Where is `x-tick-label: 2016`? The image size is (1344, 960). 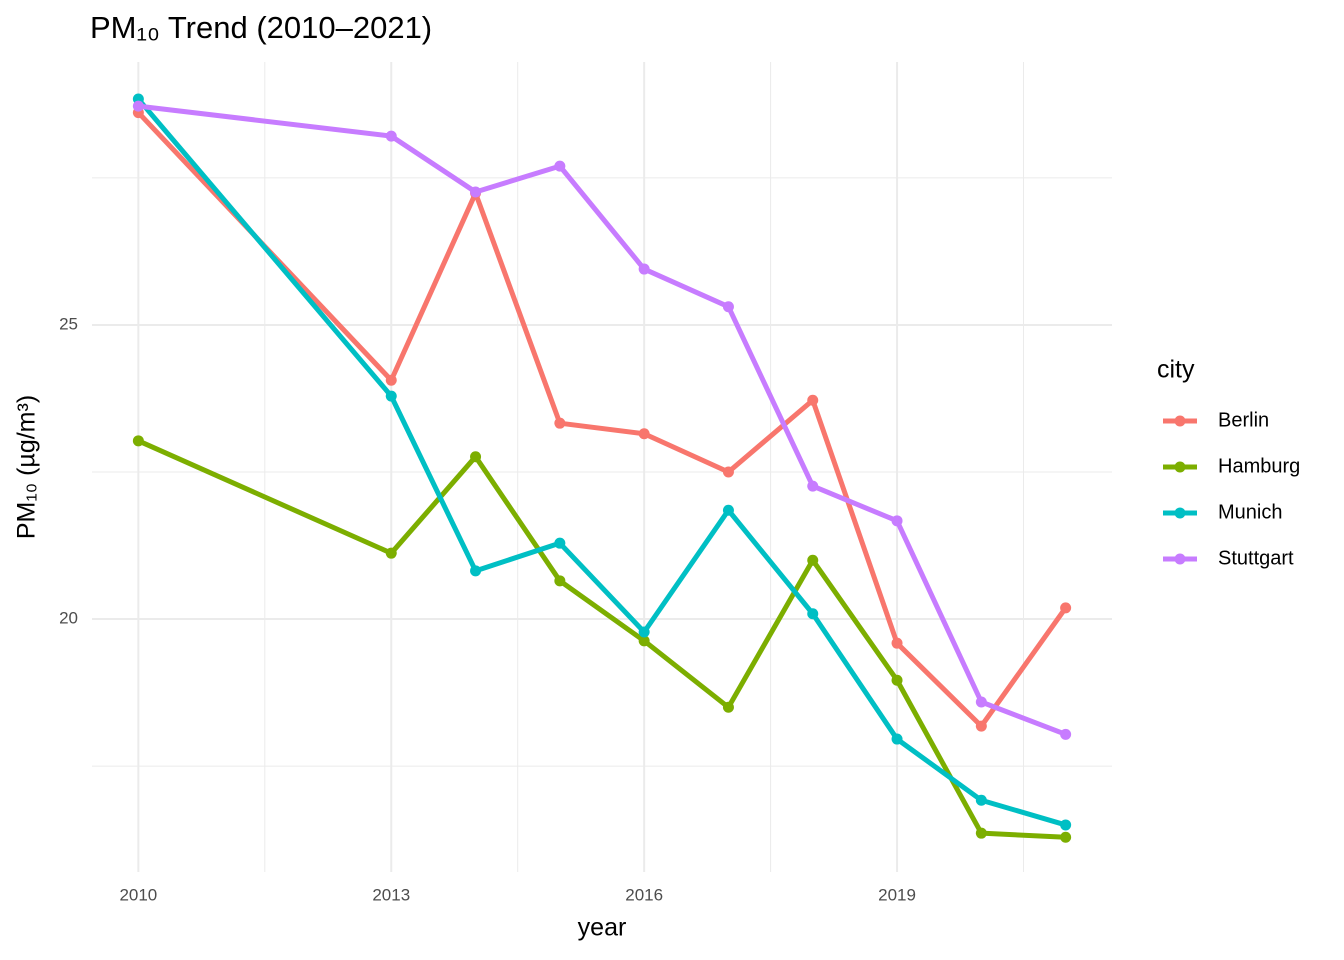
x-tick-label: 2016 is located at coordinates (644, 894).